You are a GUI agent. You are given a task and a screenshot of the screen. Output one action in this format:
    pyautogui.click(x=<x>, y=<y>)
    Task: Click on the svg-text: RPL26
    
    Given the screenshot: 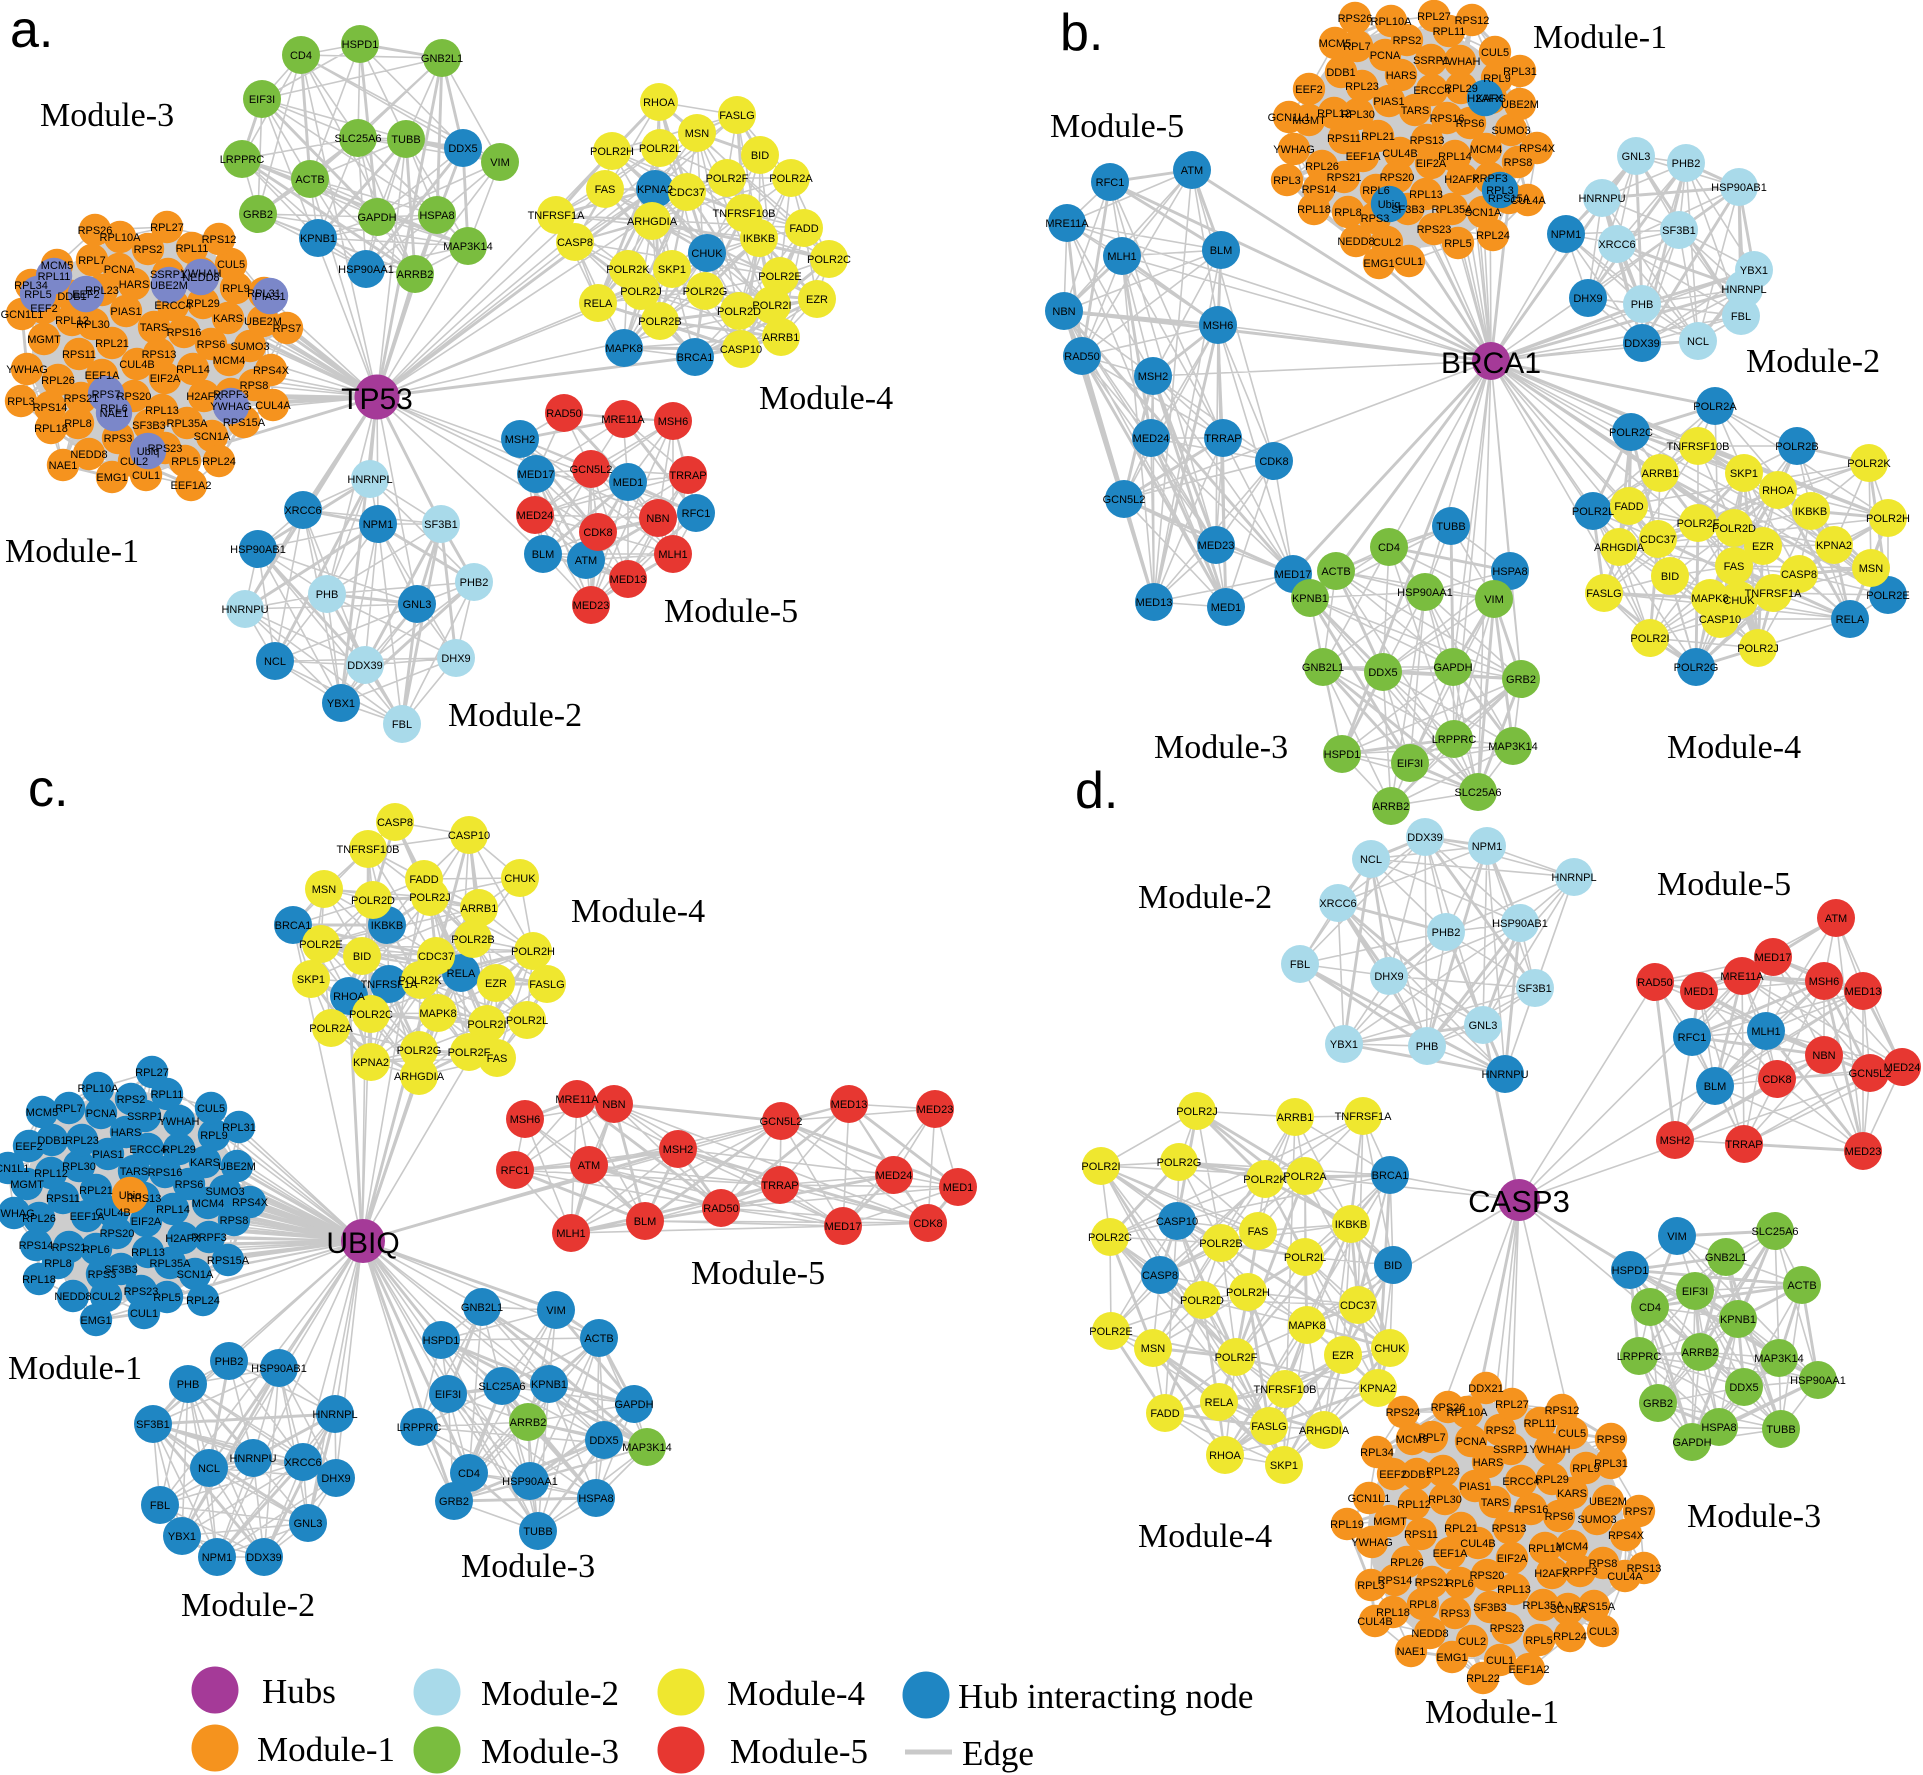 What is the action you would take?
    pyautogui.click(x=58, y=381)
    